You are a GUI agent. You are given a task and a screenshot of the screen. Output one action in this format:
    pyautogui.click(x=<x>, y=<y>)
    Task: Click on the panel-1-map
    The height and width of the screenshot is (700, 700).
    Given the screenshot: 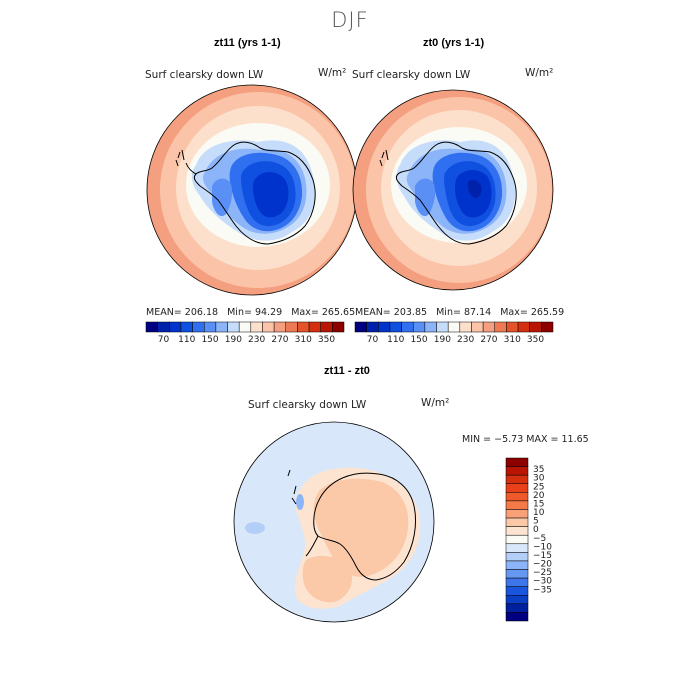 What is the action you would take?
    pyautogui.click(x=252, y=190)
    